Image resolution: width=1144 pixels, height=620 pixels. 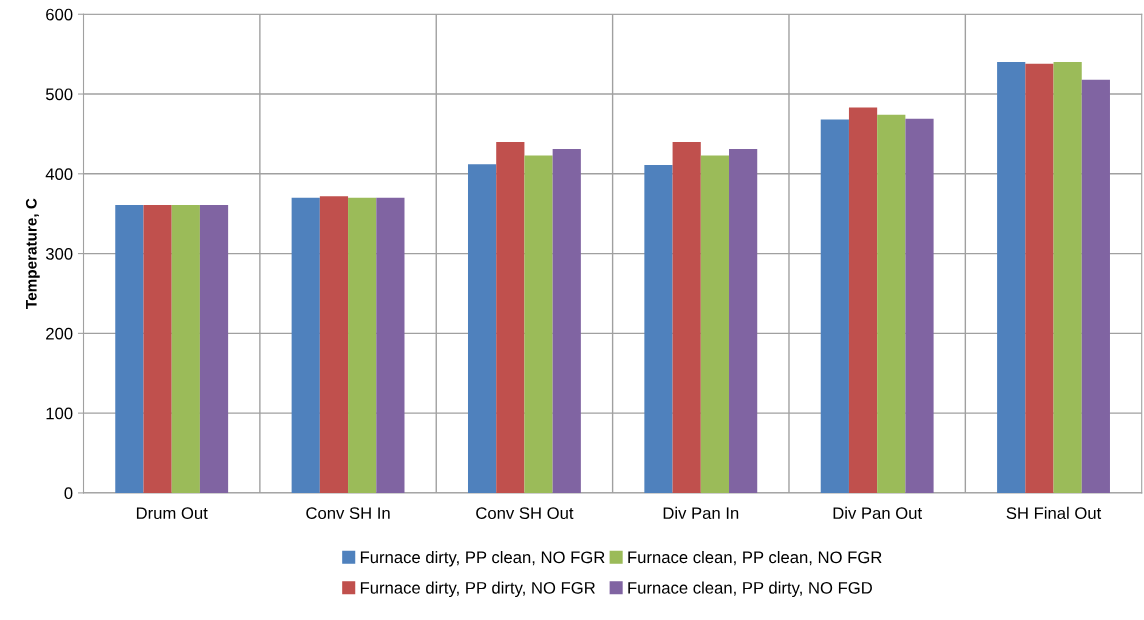 What do you see at coordinates (525, 513) in the screenshot?
I see `x-tick-label: Conv SH Out` at bounding box center [525, 513].